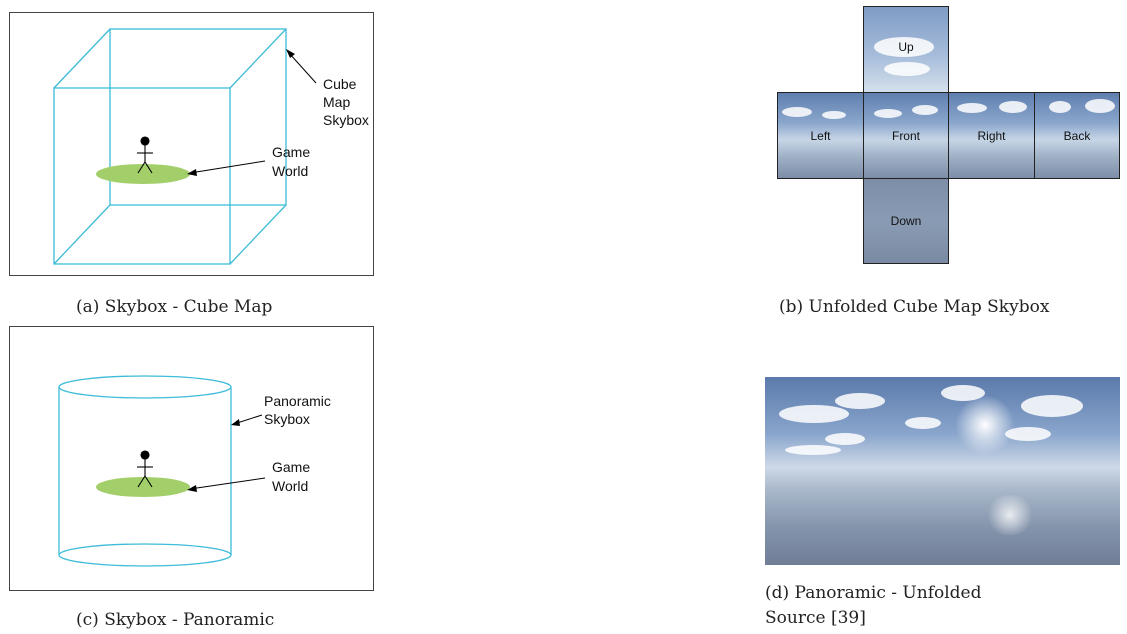  I want to click on panoramic-world-label: Game World, so click(293, 476).